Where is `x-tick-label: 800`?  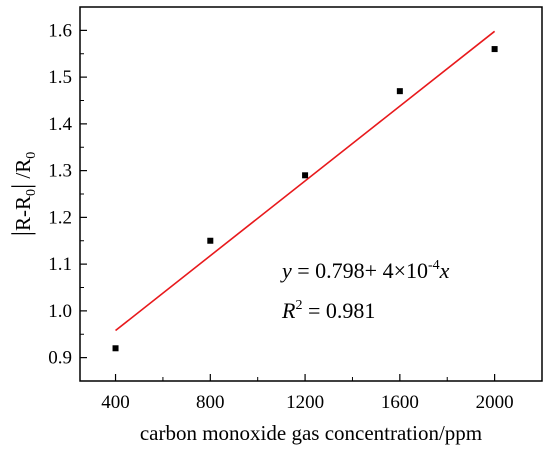
x-tick-label: 800 is located at coordinates (210, 402).